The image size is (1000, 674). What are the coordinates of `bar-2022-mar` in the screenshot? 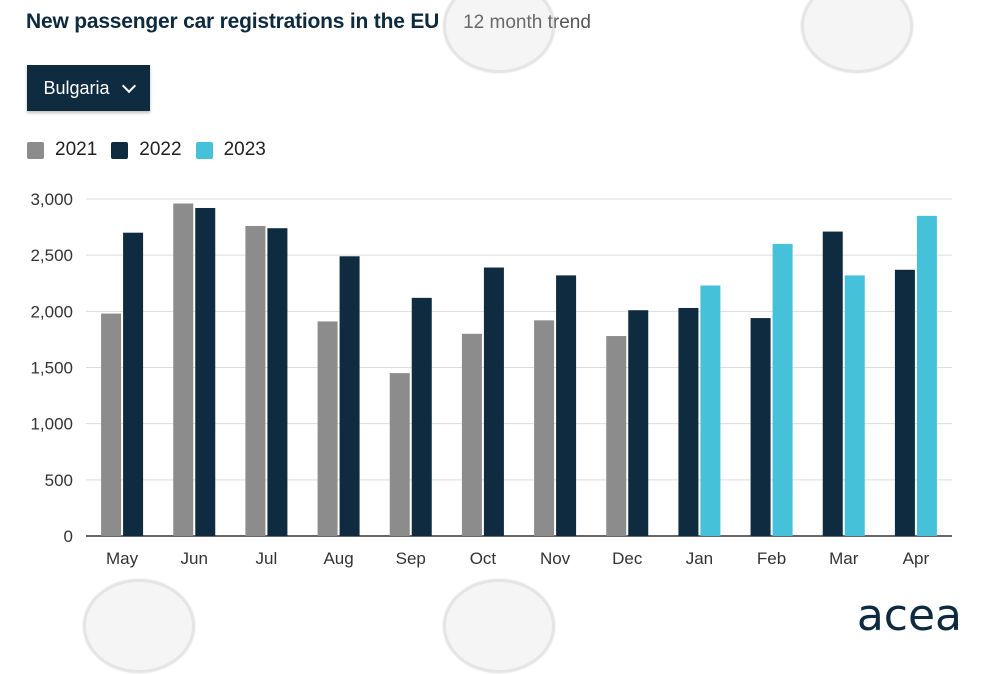 It's located at (832, 383).